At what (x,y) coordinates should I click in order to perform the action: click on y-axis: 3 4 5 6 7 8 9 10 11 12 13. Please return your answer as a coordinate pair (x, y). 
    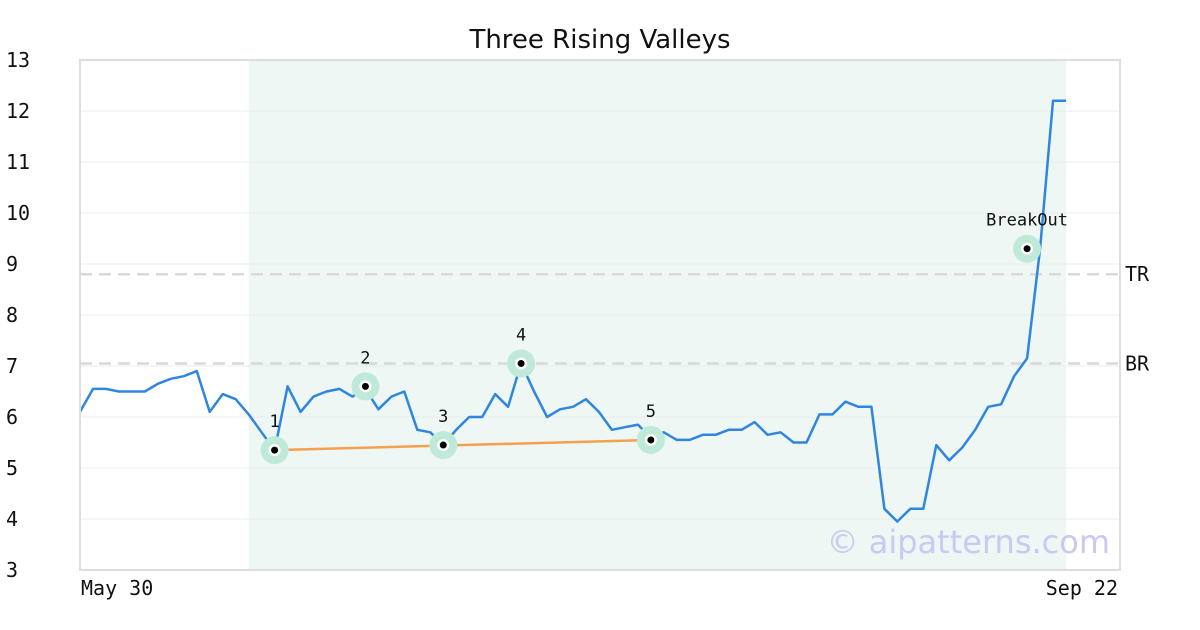
    Looking at the image, I should click on (18, 315).